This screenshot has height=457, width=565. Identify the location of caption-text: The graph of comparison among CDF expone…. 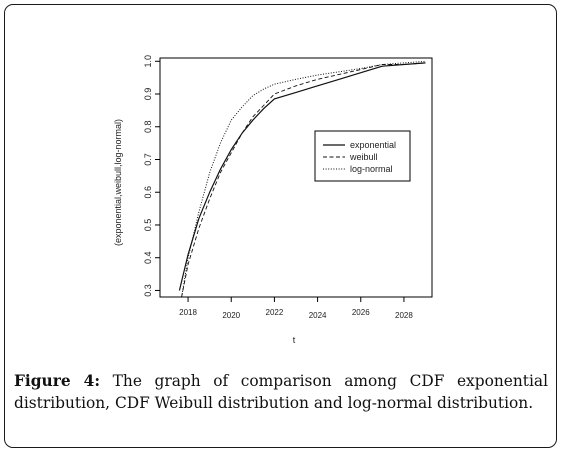
(281, 392).